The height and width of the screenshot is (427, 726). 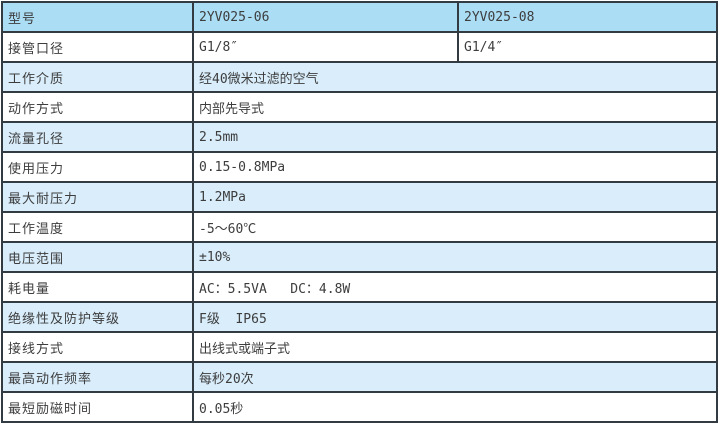 I want to click on table-row: 最高动作频率 每秒20次, so click(x=359, y=377).